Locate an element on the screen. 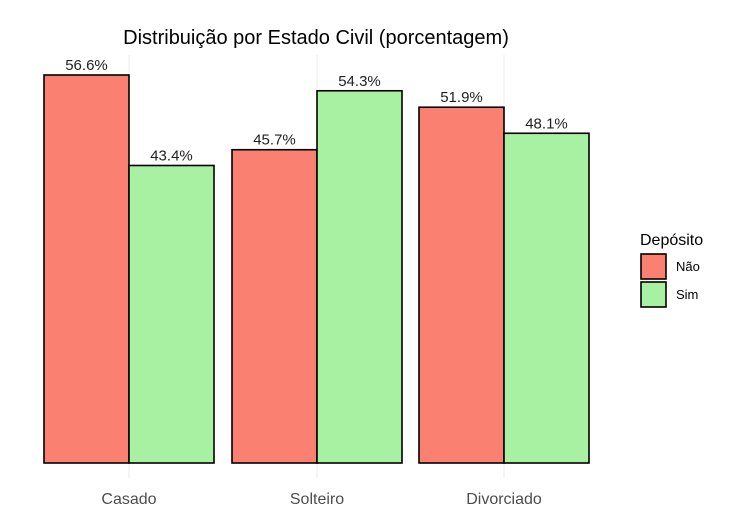 This screenshot has width=746, height=524. bar-casado-nao is located at coordinates (86, 269).